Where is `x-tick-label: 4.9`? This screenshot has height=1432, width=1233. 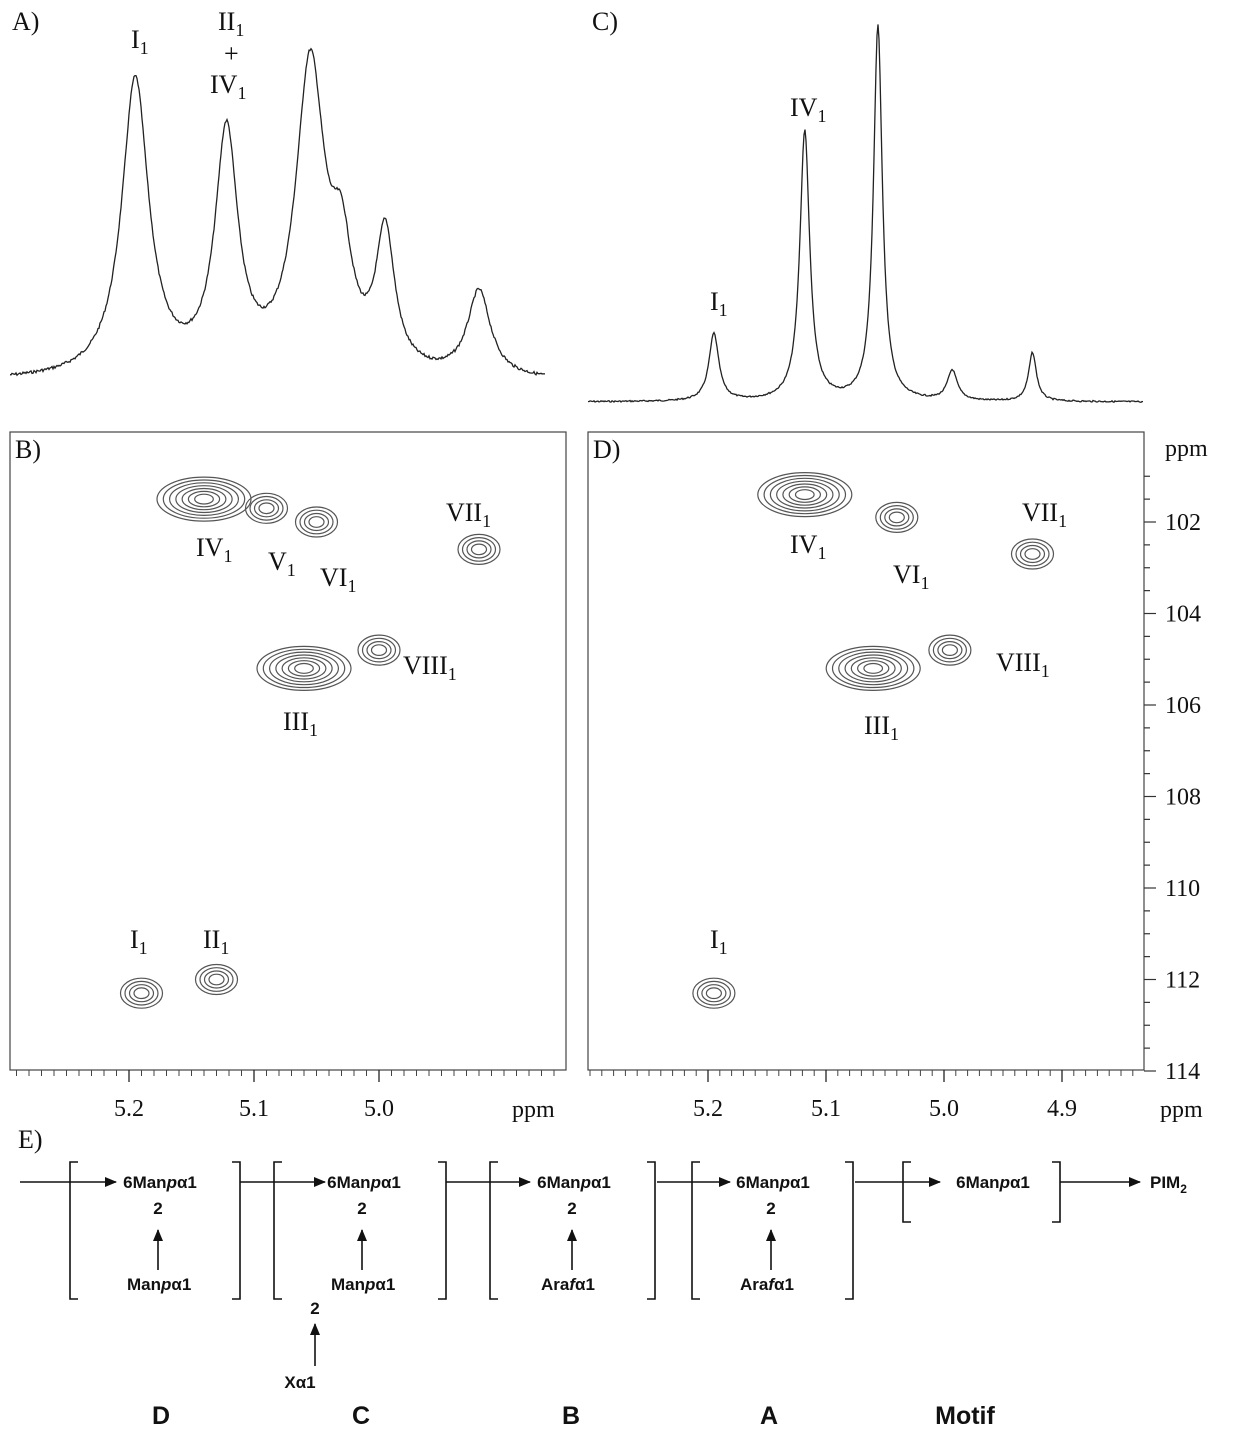 x-tick-label: 4.9 is located at coordinates (1062, 1109).